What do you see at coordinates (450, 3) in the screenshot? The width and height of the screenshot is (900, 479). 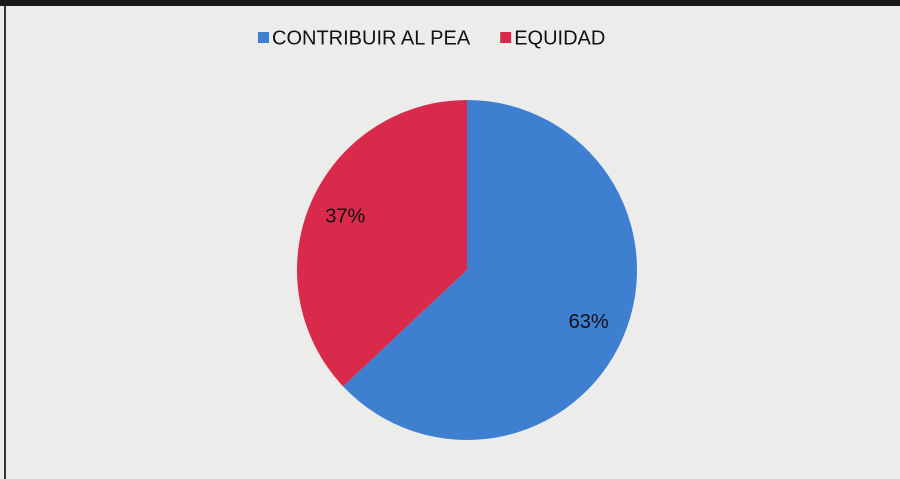 I see `top-edge` at bounding box center [450, 3].